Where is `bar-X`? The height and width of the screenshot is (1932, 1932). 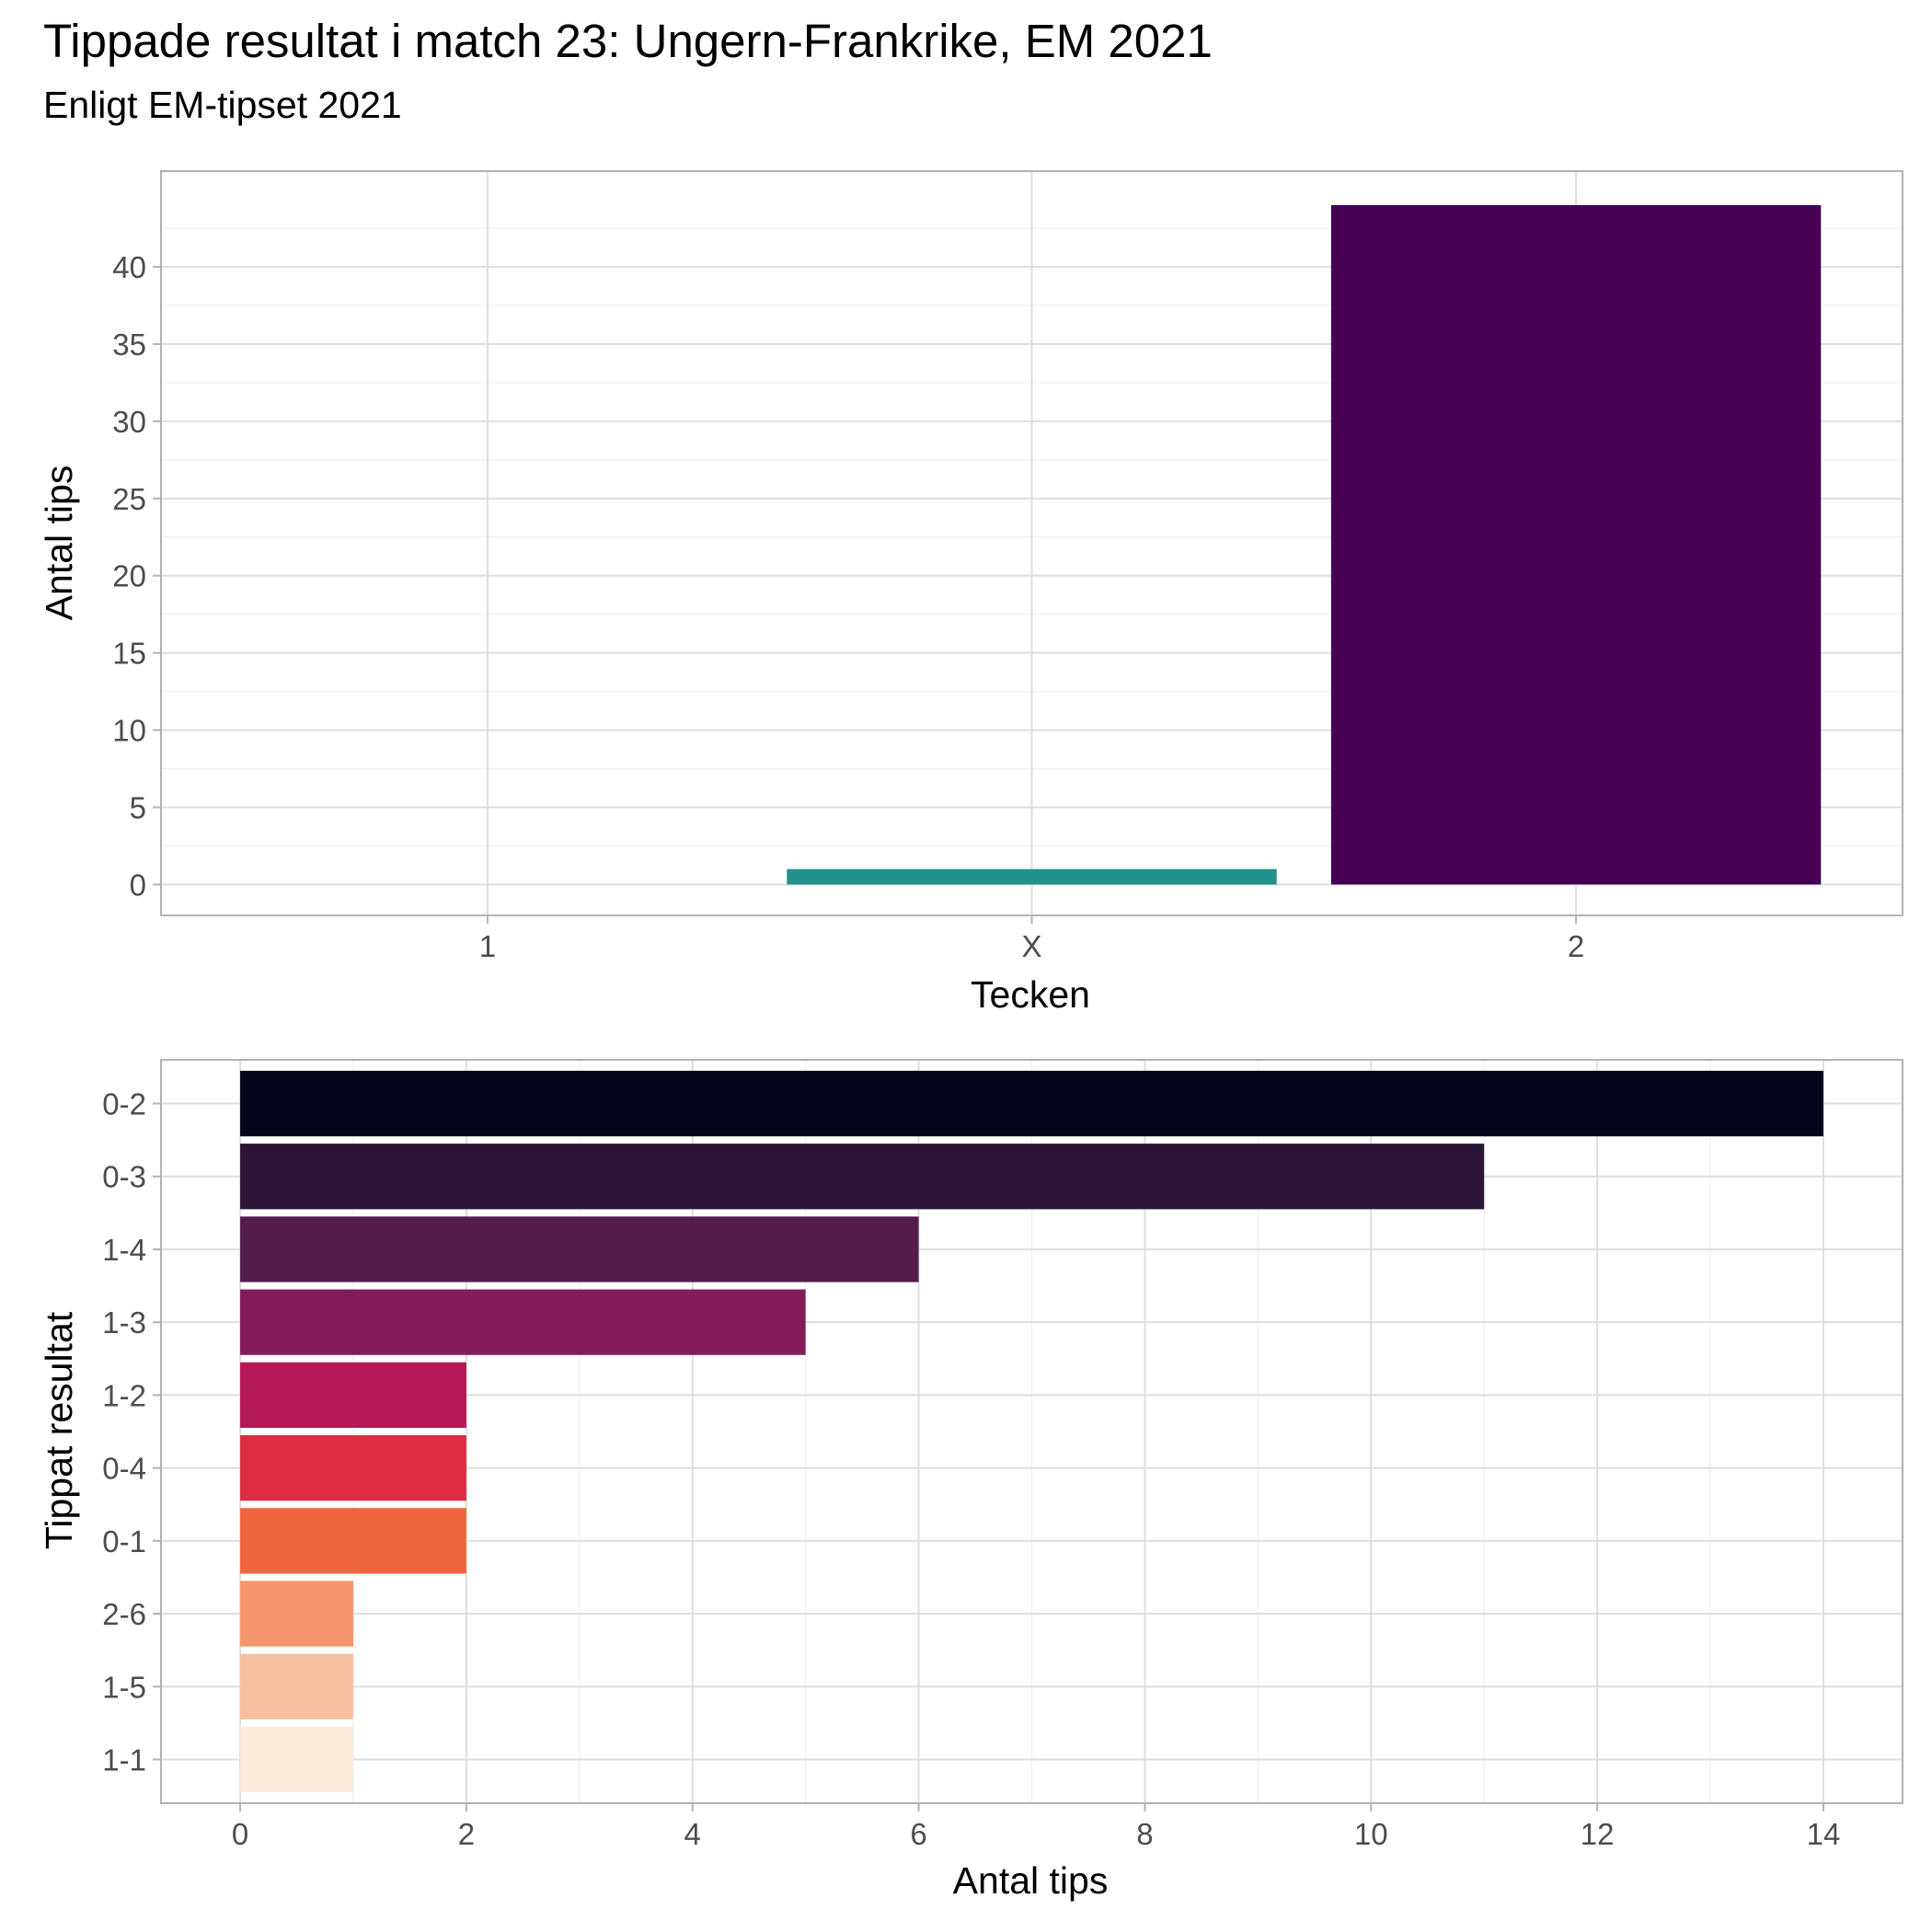 bar-X is located at coordinates (1032, 876).